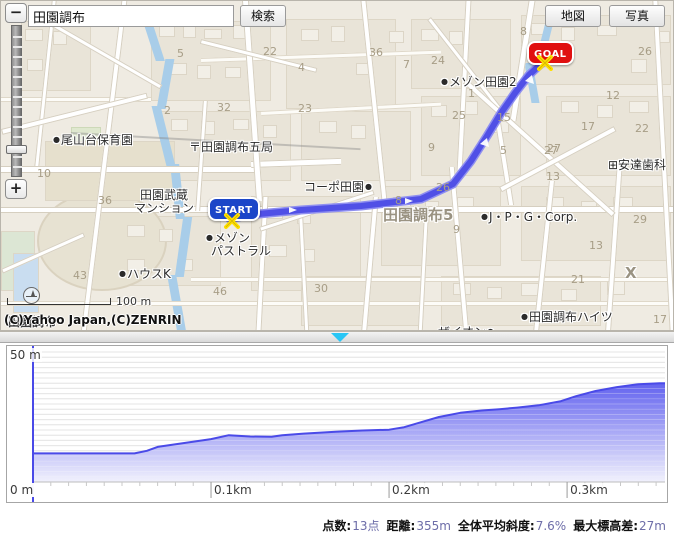 The width and height of the screenshot is (674, 541). I want to click on zoom-control: − +, so click(16, 101).